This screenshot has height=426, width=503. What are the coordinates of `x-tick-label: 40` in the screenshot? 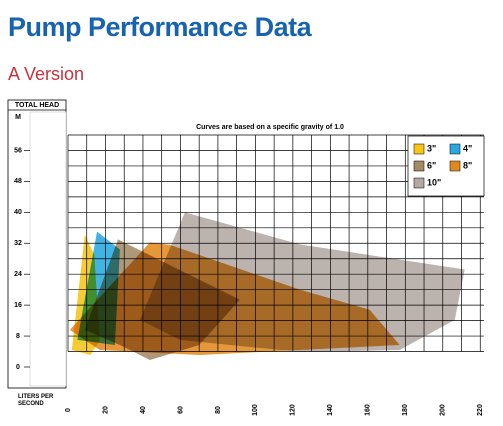 It's located at (143, 410).